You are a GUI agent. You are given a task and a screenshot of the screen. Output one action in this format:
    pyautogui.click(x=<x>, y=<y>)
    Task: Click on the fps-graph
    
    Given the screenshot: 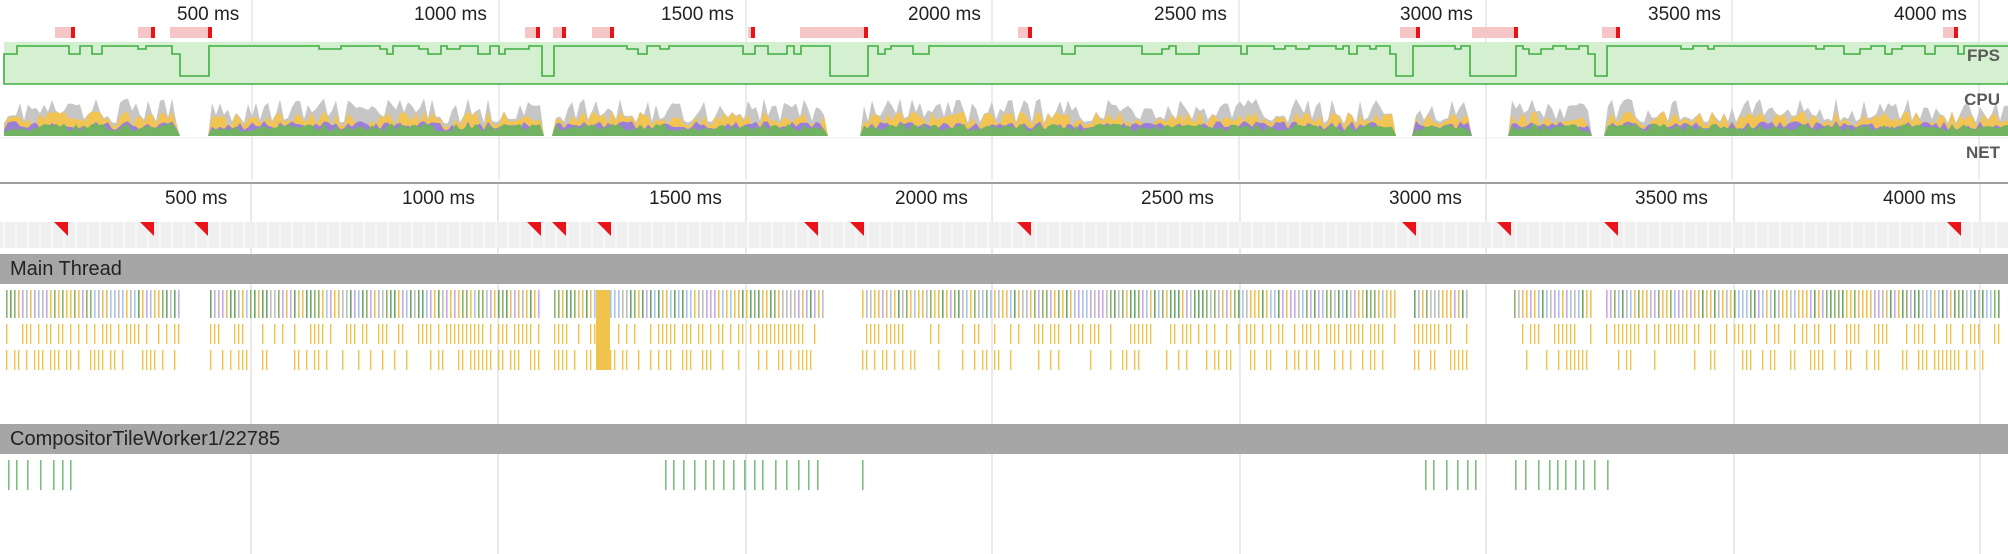 What is the action you would take?
    pyautogui.click(x=1005, y=65)
    